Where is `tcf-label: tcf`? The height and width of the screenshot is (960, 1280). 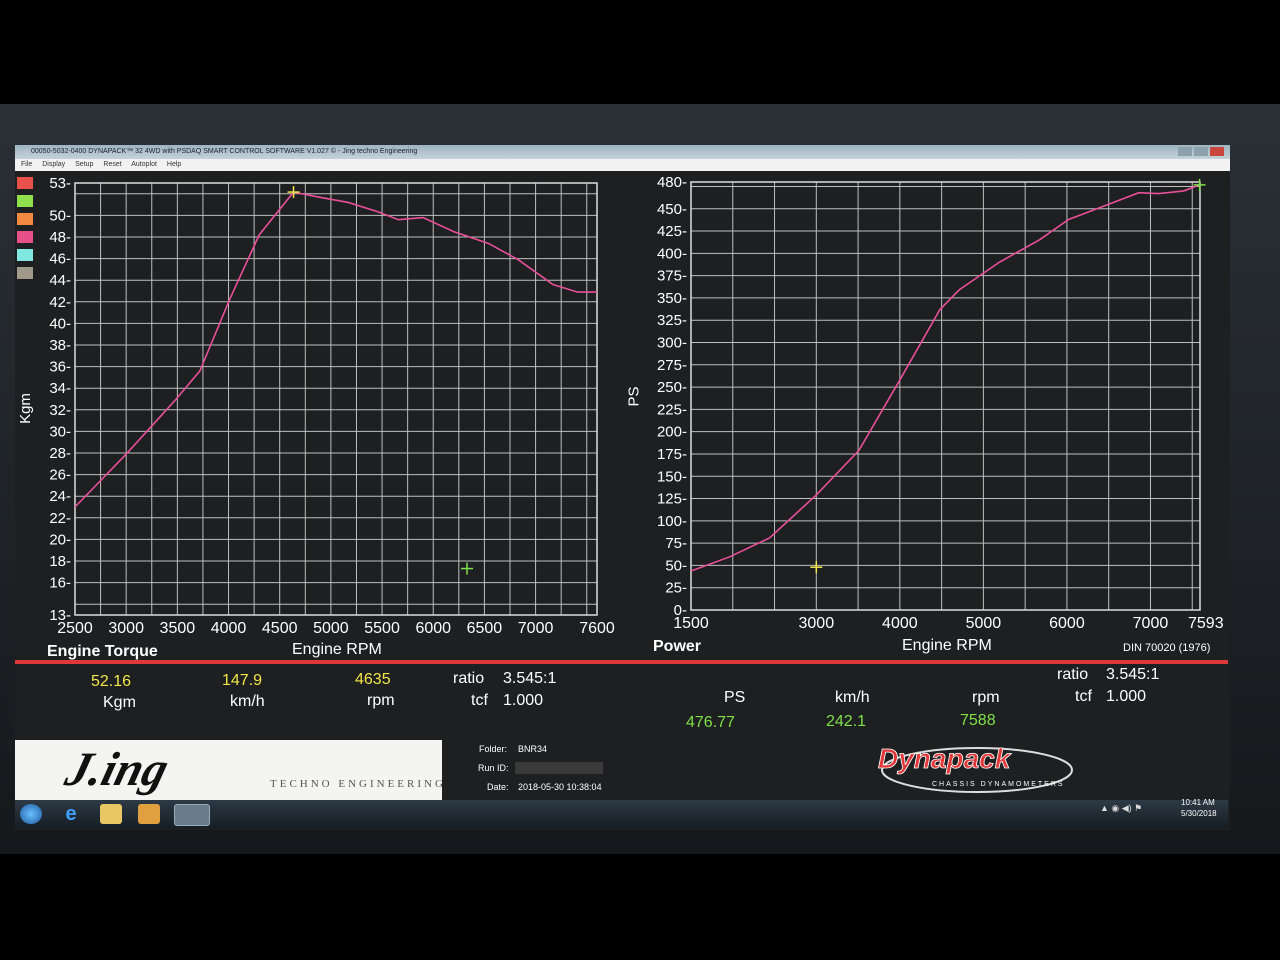 tcf-label: tcf is located at coordinates (479, 700).